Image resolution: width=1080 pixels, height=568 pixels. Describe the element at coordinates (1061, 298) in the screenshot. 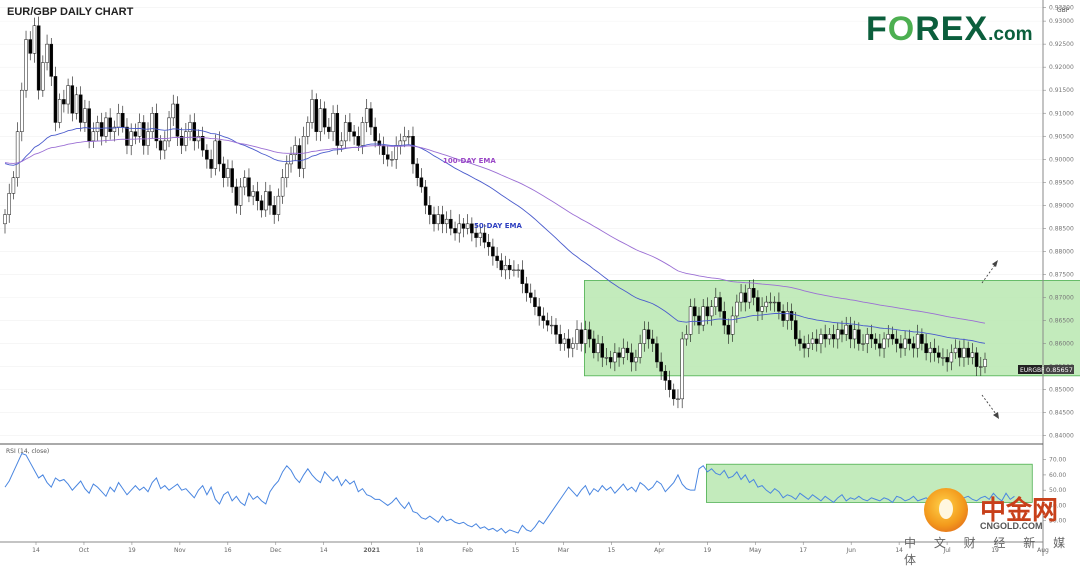

I see `price-tick-label: 0.87000` at that location.